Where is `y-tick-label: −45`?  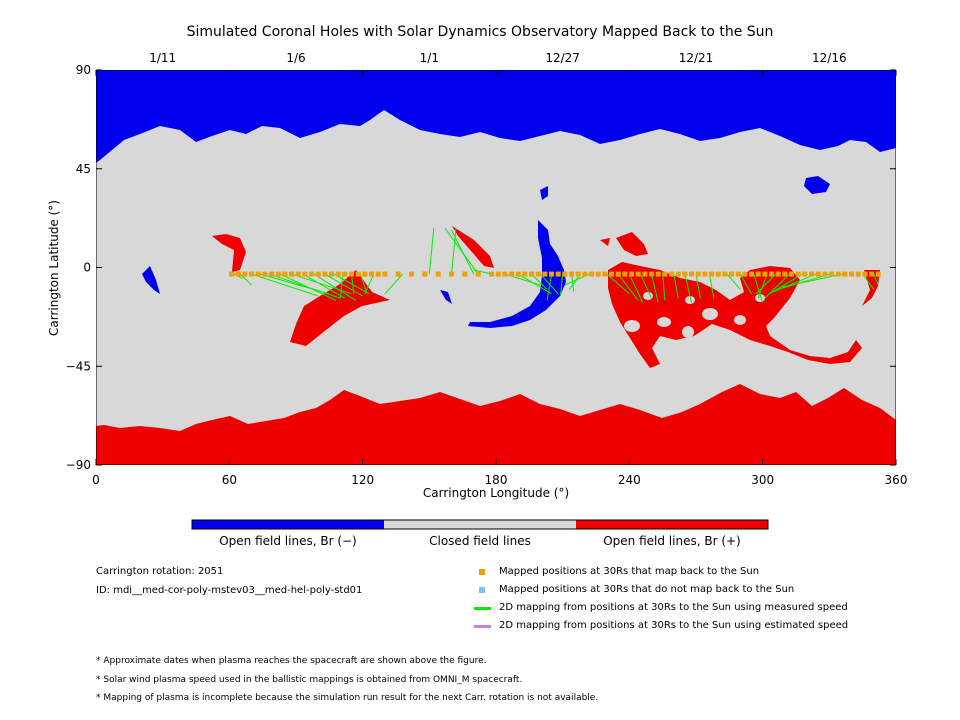
y-tick-label: −45 is located at coordinates (78, 366).